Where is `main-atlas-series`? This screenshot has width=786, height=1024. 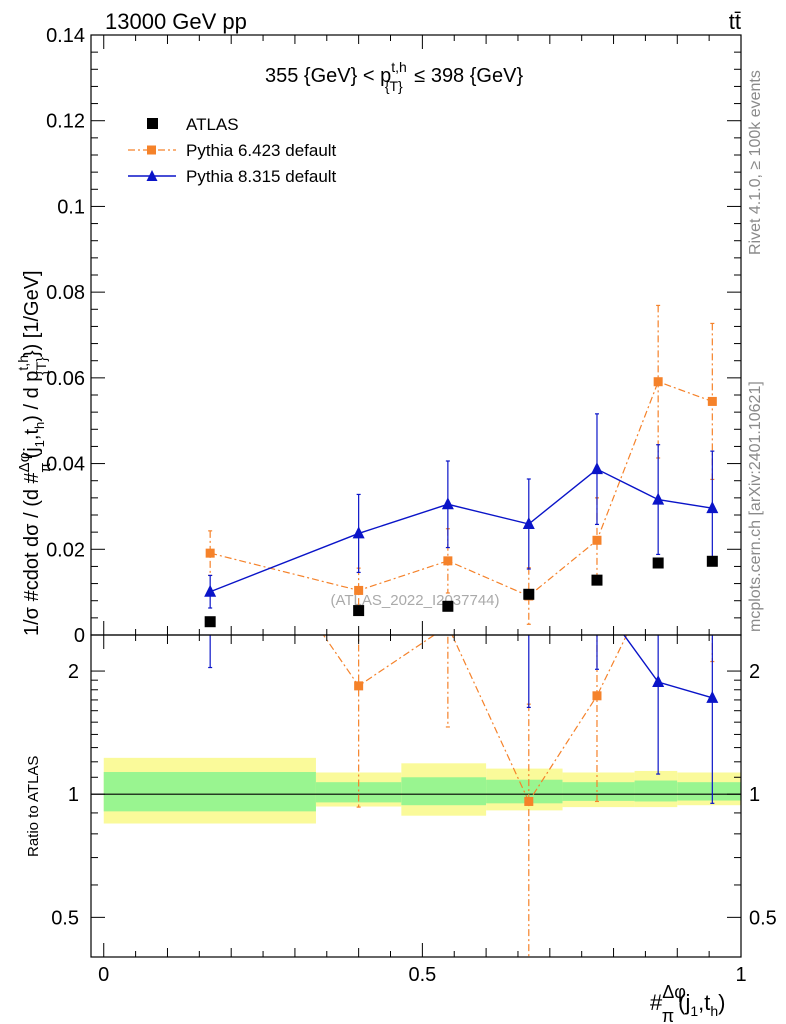
main-atlas-series is located at coordinates (461, 591).